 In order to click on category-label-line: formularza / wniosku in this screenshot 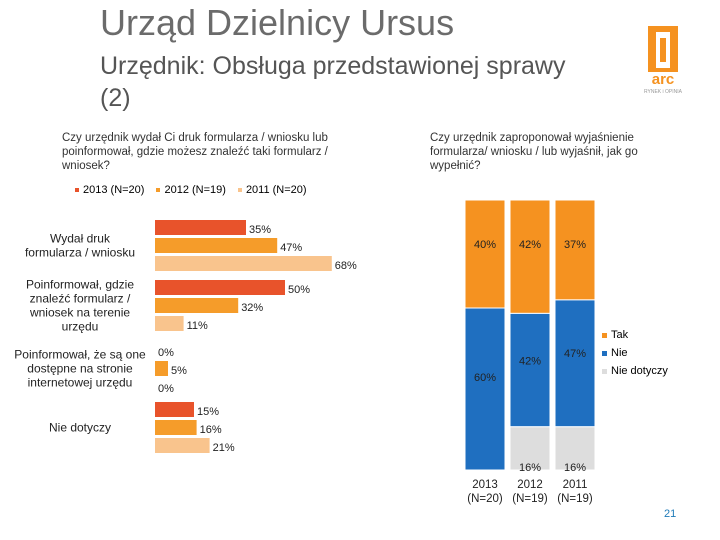, I will do `click(80, 253)`.